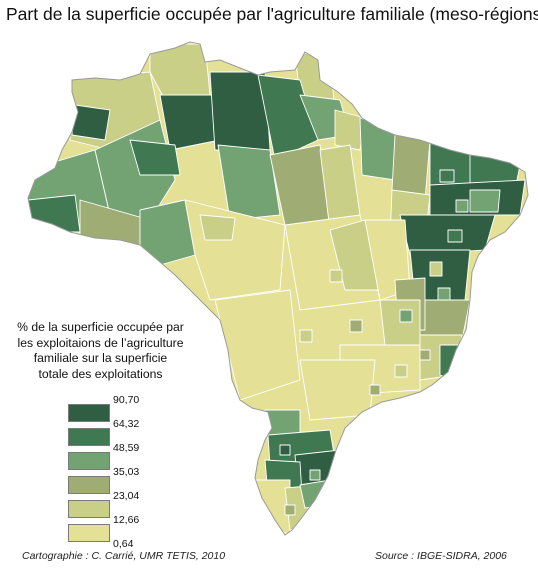 This screenshot has width=538, height=574. Describe the element at coordinates (350, 130) in the screenshot. I see `region-belem` at that location.